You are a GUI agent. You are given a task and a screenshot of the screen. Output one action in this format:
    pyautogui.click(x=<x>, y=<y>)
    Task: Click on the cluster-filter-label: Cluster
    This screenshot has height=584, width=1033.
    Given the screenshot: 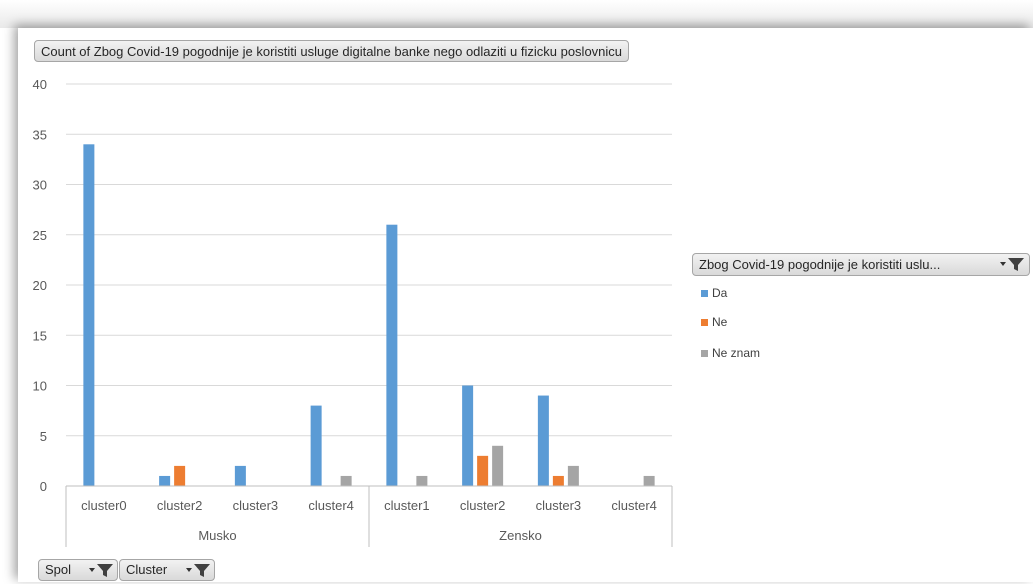 What is the action you would take?
    pyautogui.click(x=147, y=569)
    